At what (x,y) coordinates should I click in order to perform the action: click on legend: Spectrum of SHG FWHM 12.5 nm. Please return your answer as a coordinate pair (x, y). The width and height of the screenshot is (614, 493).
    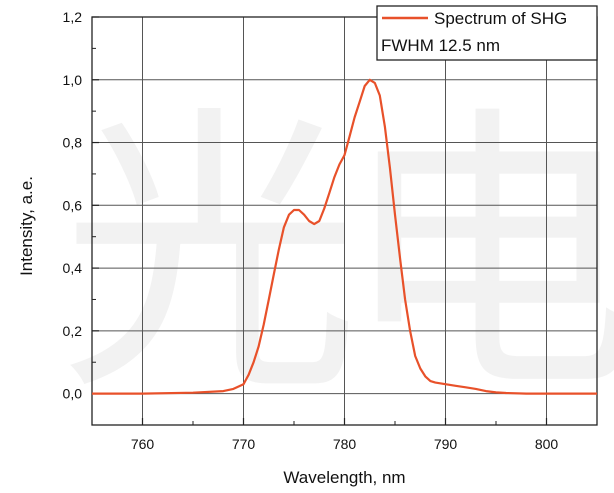
    Looking at the image, I should click on (487, 33).